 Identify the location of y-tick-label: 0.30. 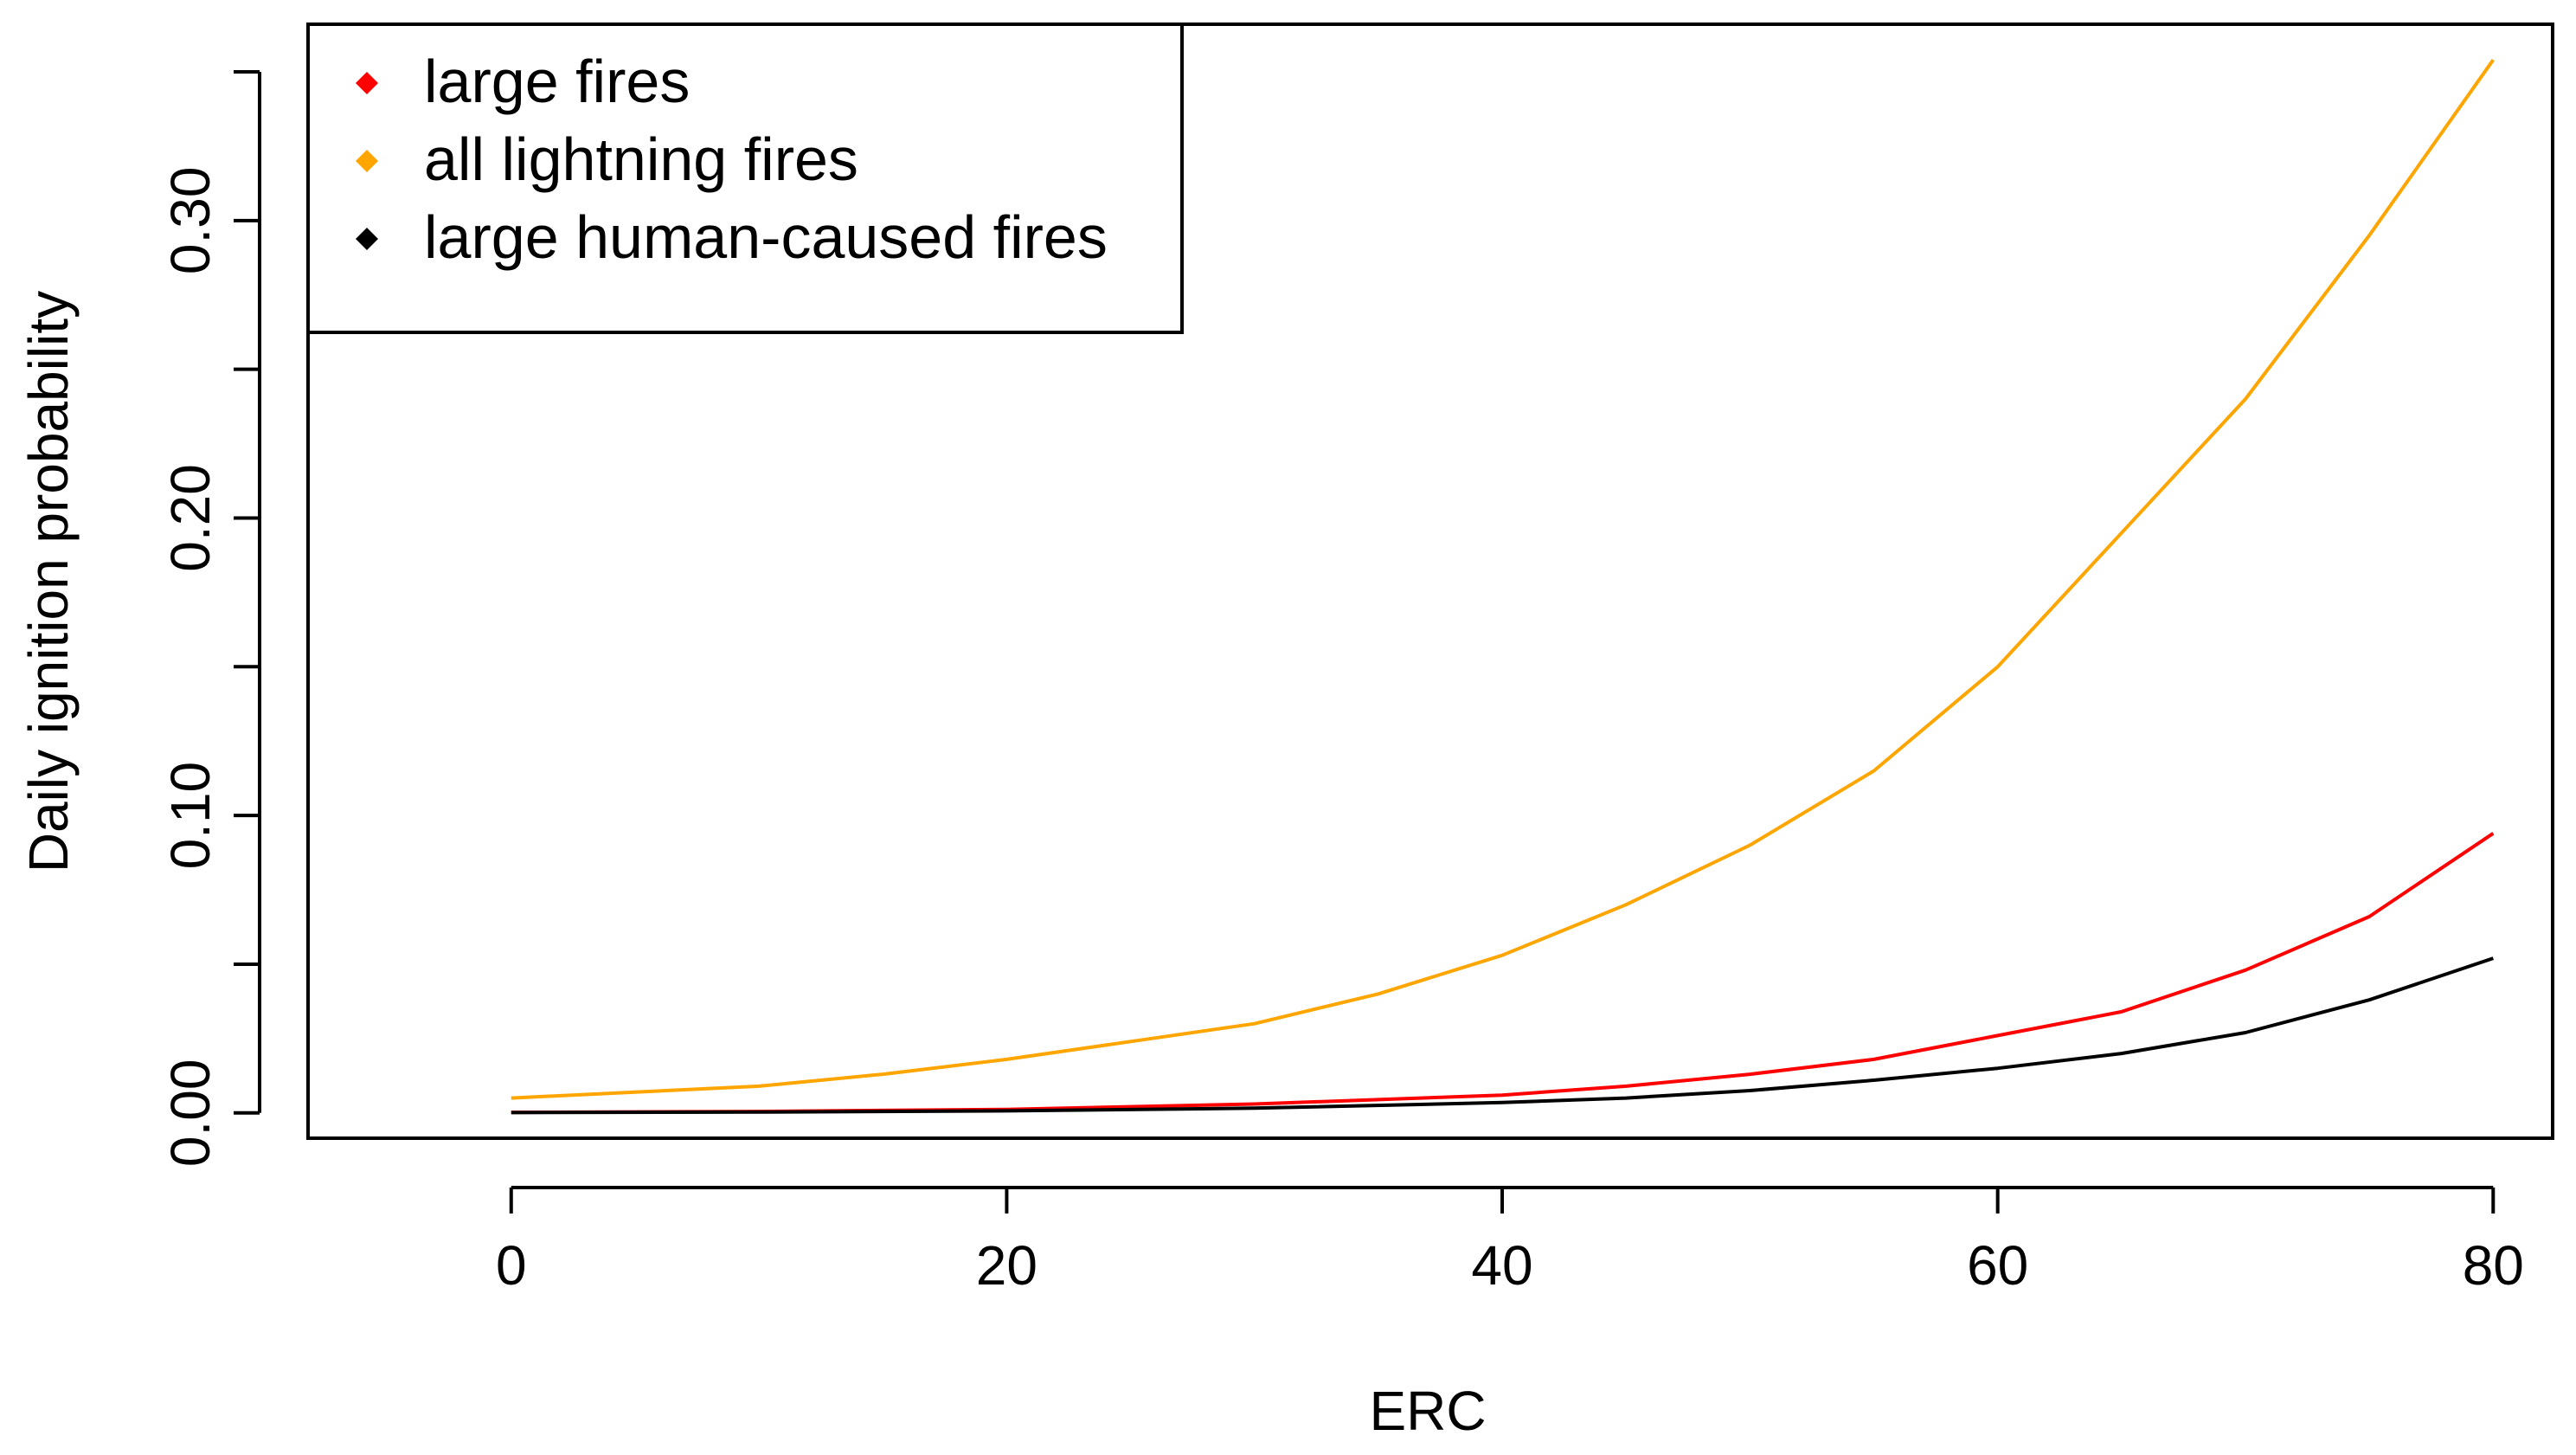
(191, 221).